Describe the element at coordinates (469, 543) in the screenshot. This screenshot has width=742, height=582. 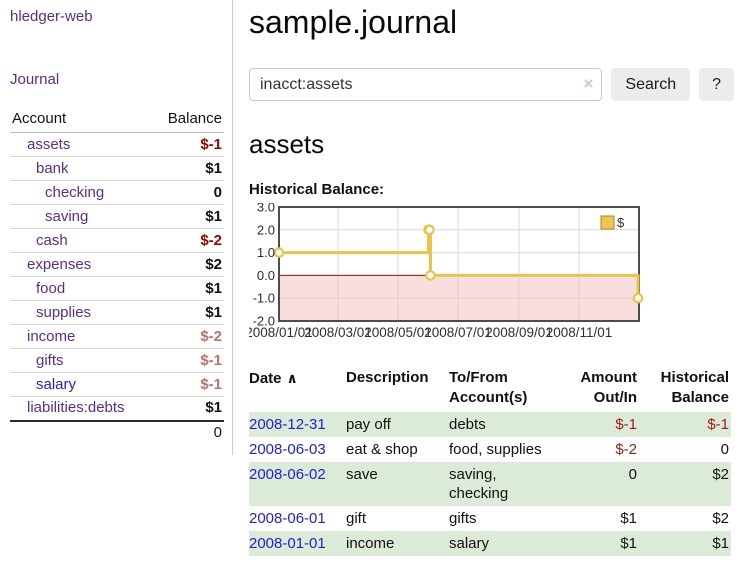
I see `register-cell-accounts: salary` at that location.